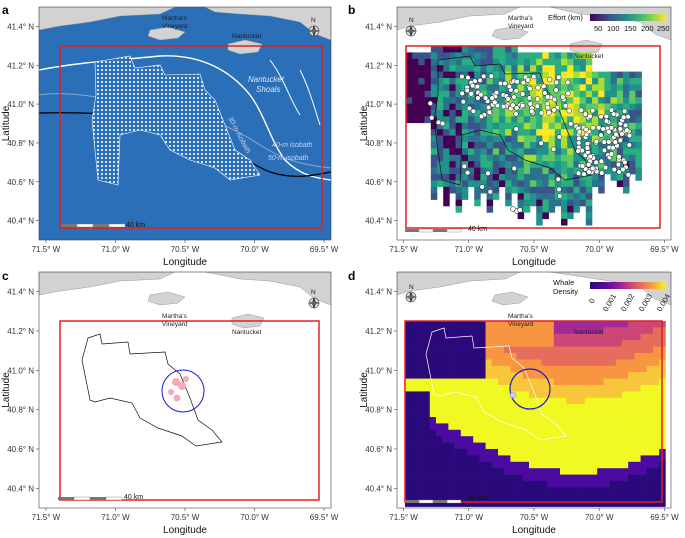 This screenshot has width=685, height=538. I want to click on density-tick-0: 0, so click(592, 301).